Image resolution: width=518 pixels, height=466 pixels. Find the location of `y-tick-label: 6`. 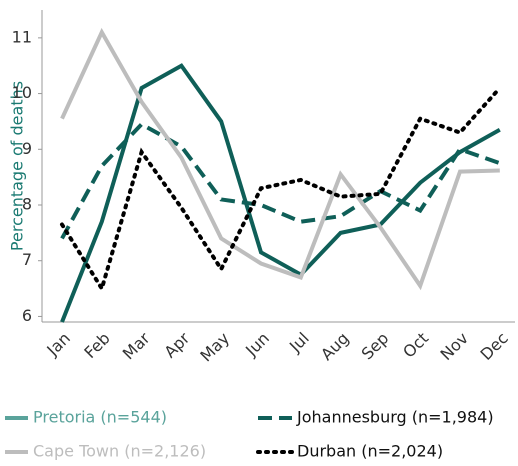

y-tick-label: 6 is located at coordinates (27, 315).